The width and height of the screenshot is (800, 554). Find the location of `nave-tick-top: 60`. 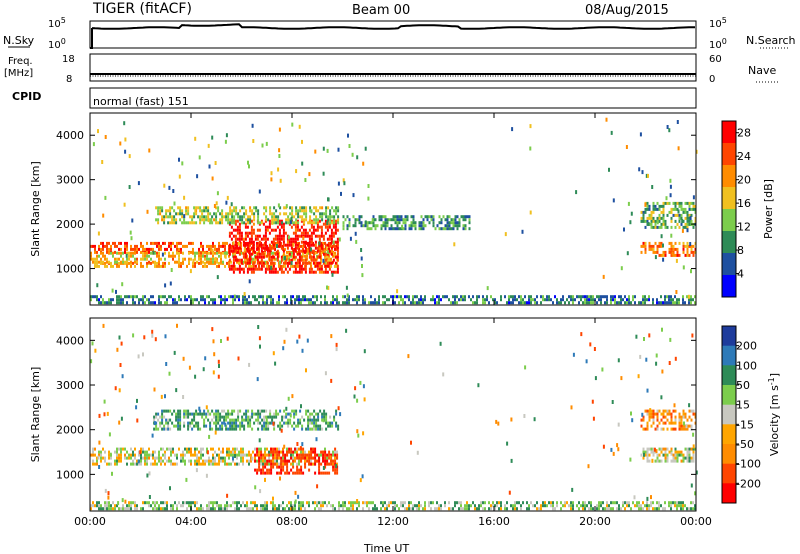

nave-tick-top: 60 is located at coordinates (715, 59).